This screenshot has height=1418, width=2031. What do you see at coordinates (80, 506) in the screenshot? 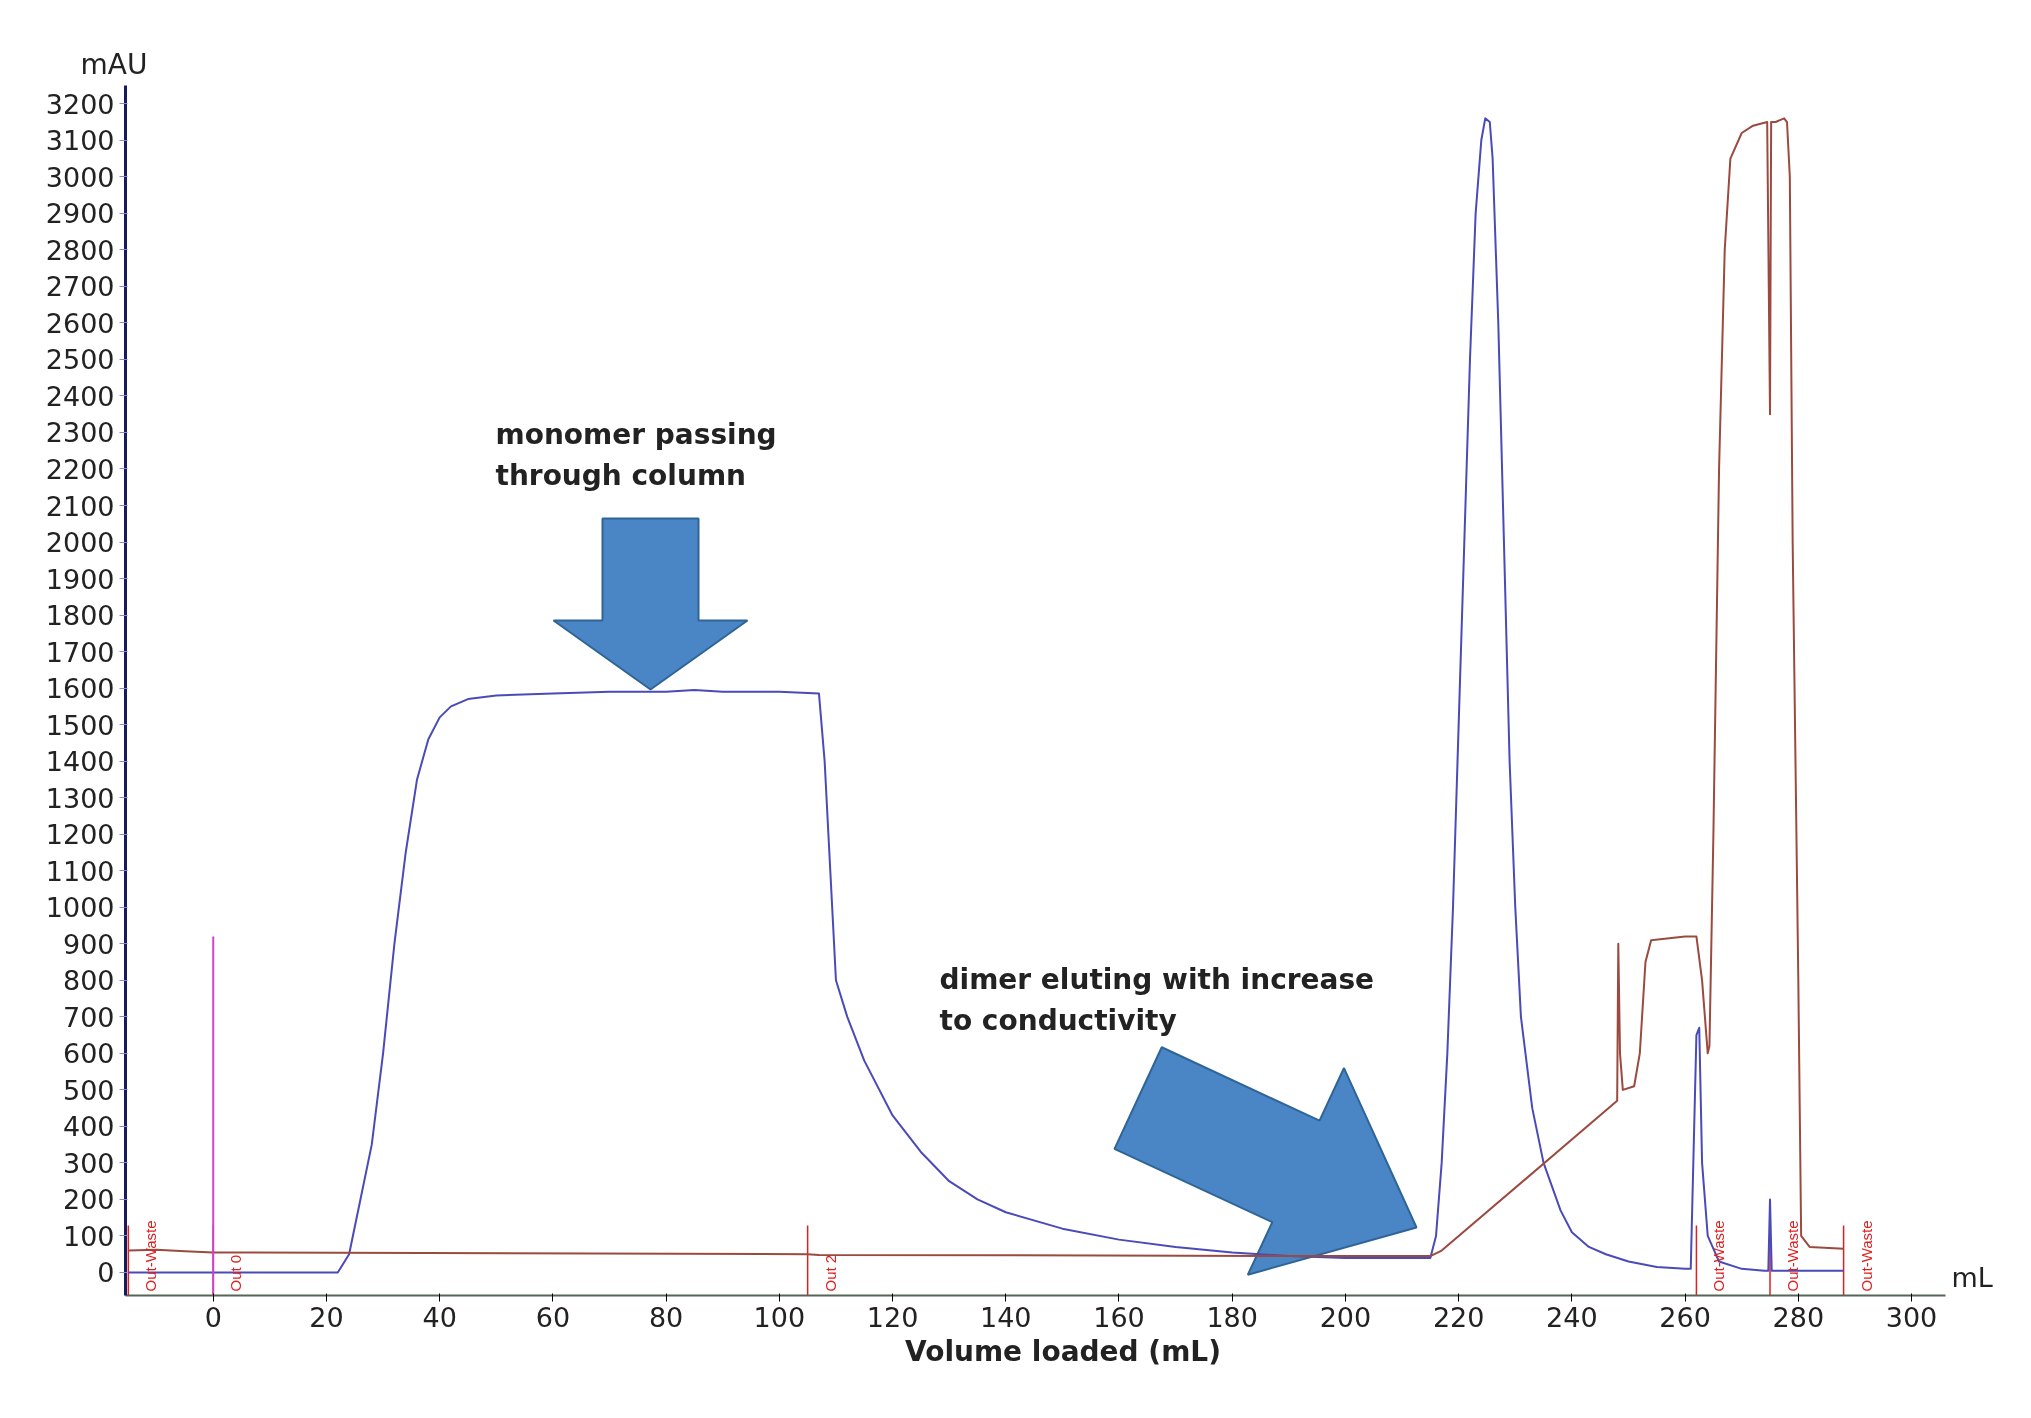
I see `y-tick-label: 2100` at bounding box center [80, 506].